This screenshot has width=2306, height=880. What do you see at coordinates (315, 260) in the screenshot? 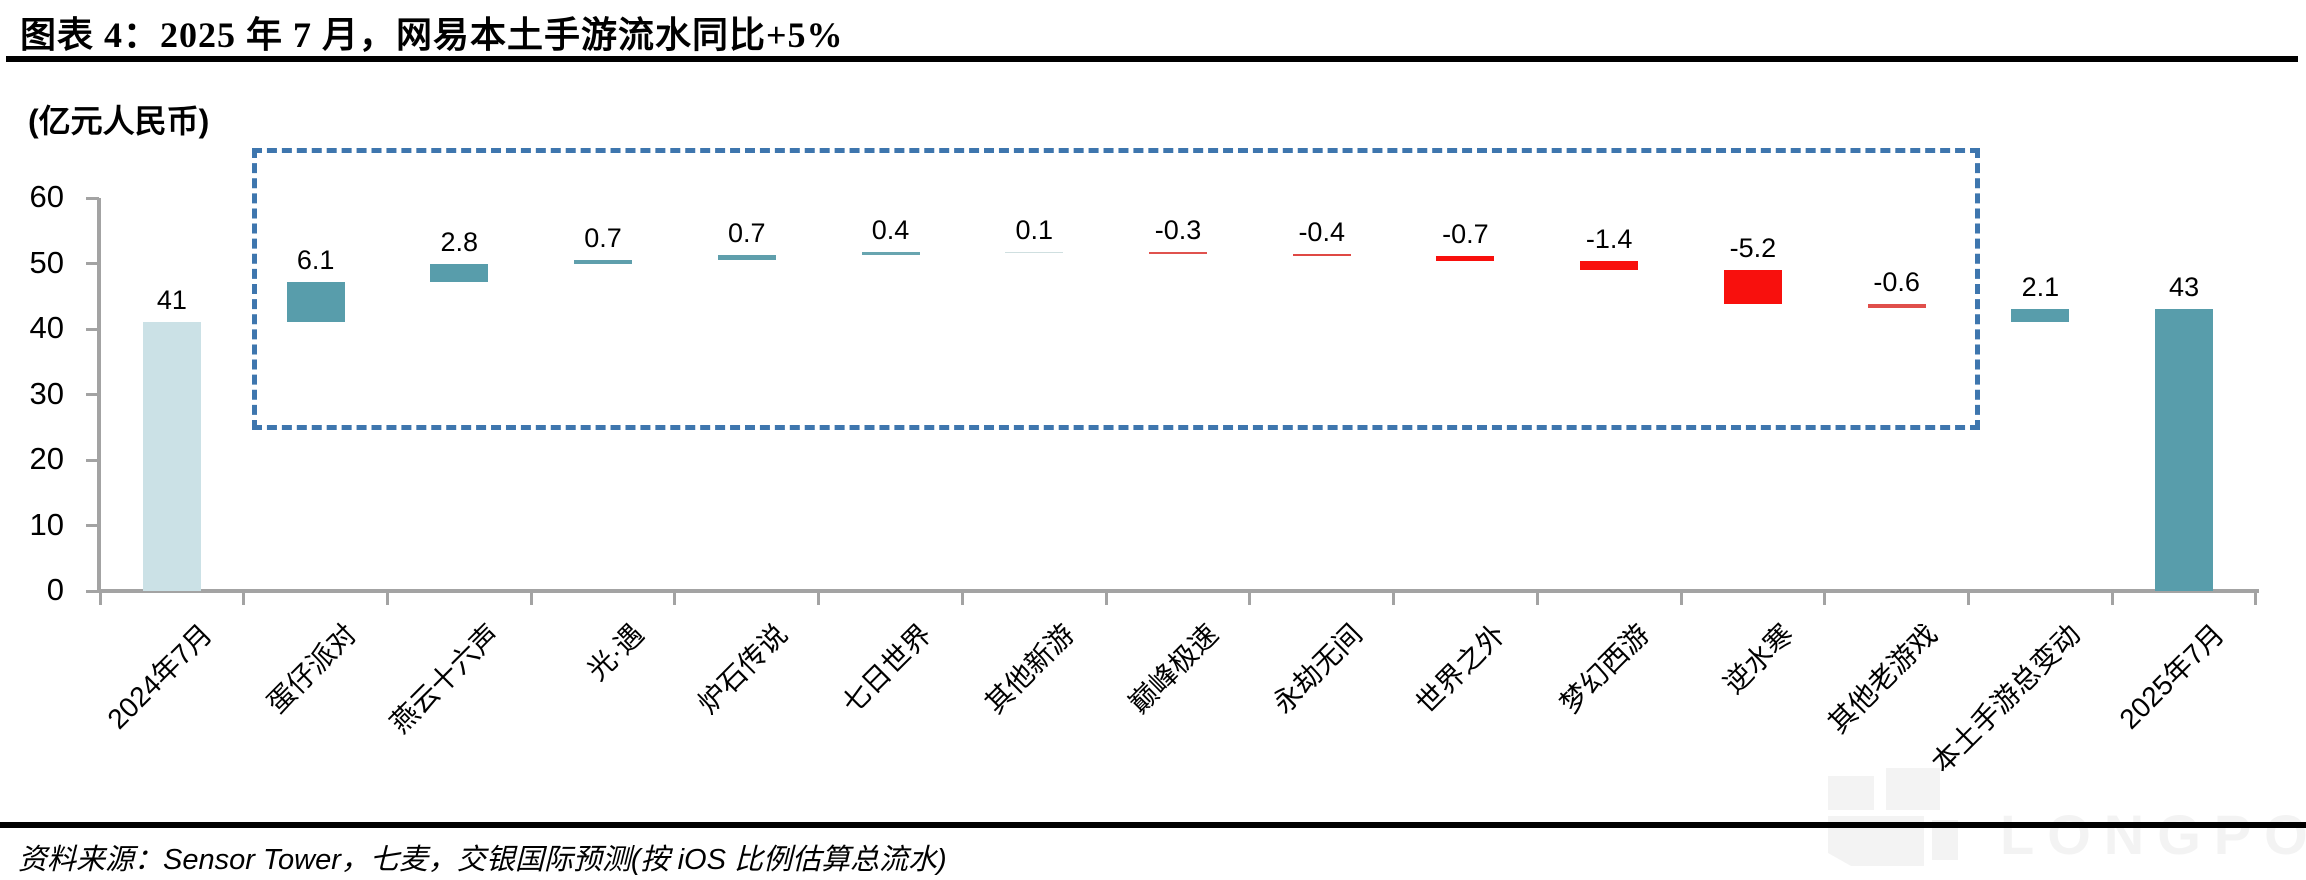
I see `bar-value-label: 6.1` at bounding box center [315, 260].